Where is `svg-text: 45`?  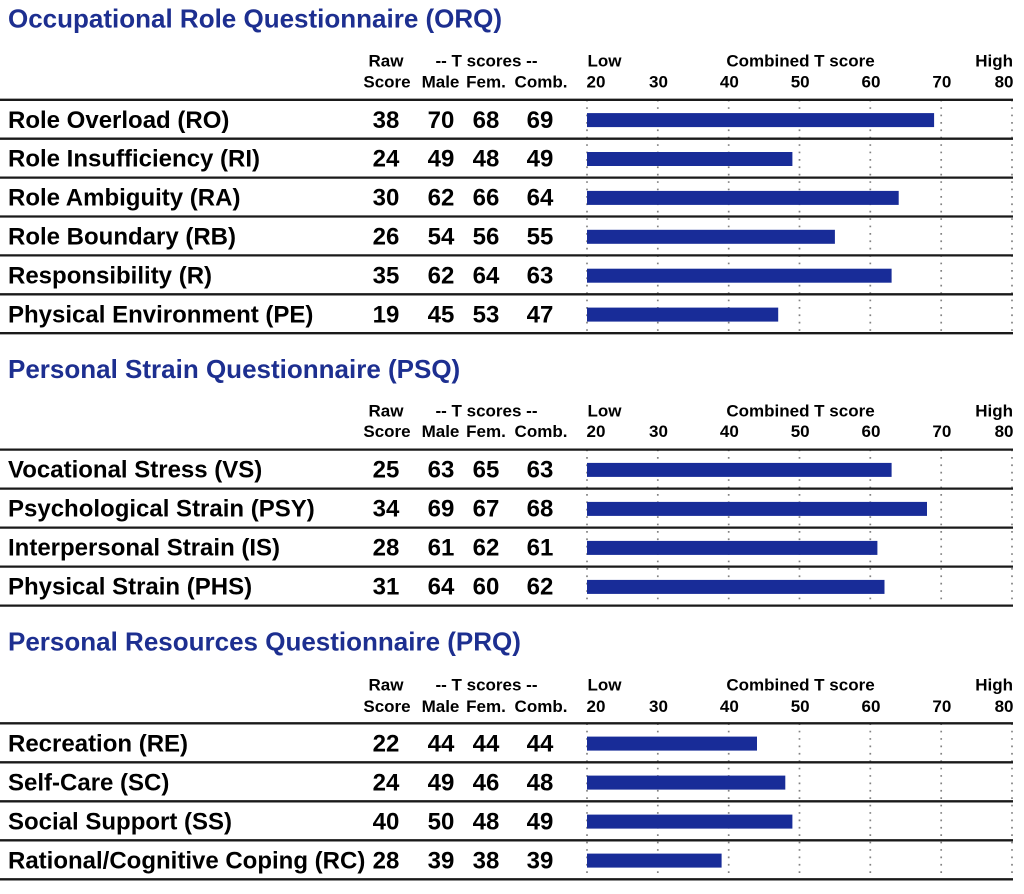 svg-text: 45 is located at coordinates (441, 314).